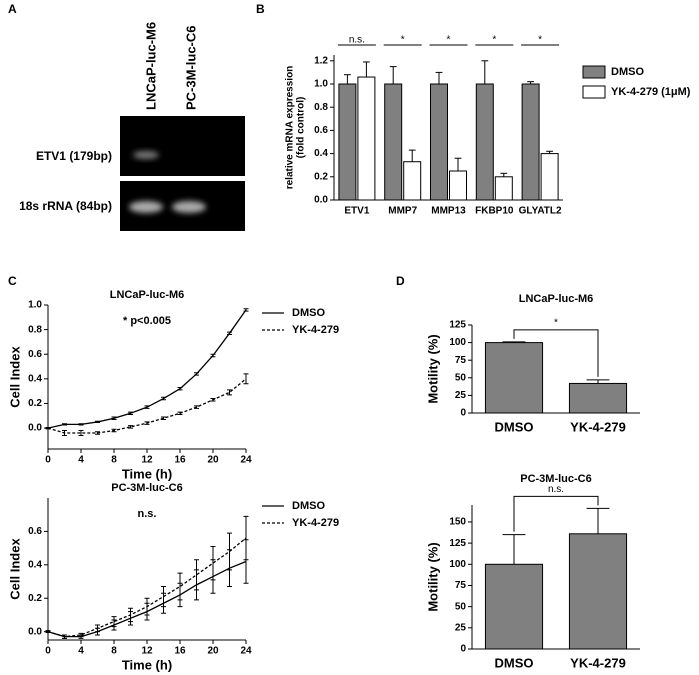 The height and width of the screenshot is (675, 699). Describe the element at coordinates (12, 281) in the screenshot. I see `panel-label: C` at that location.